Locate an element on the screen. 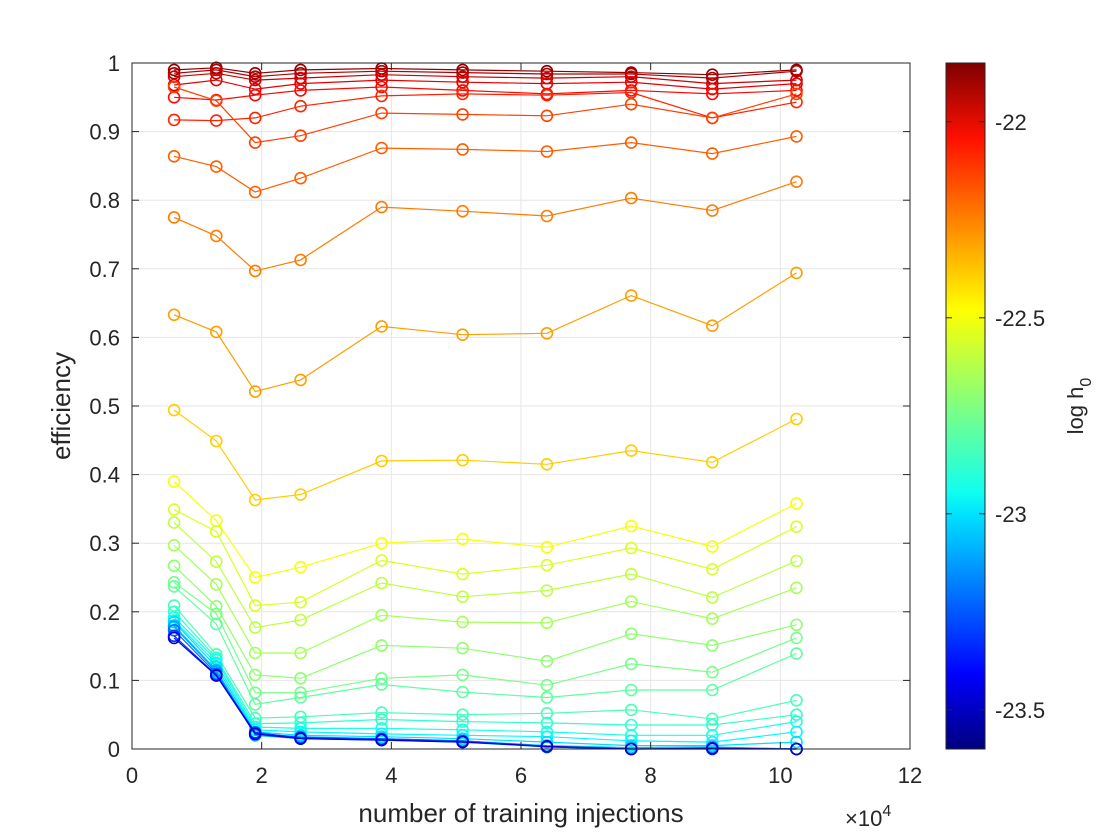 The image size is (1120, 840). x-tick-label: 0 is located at coordinates (132, 775).